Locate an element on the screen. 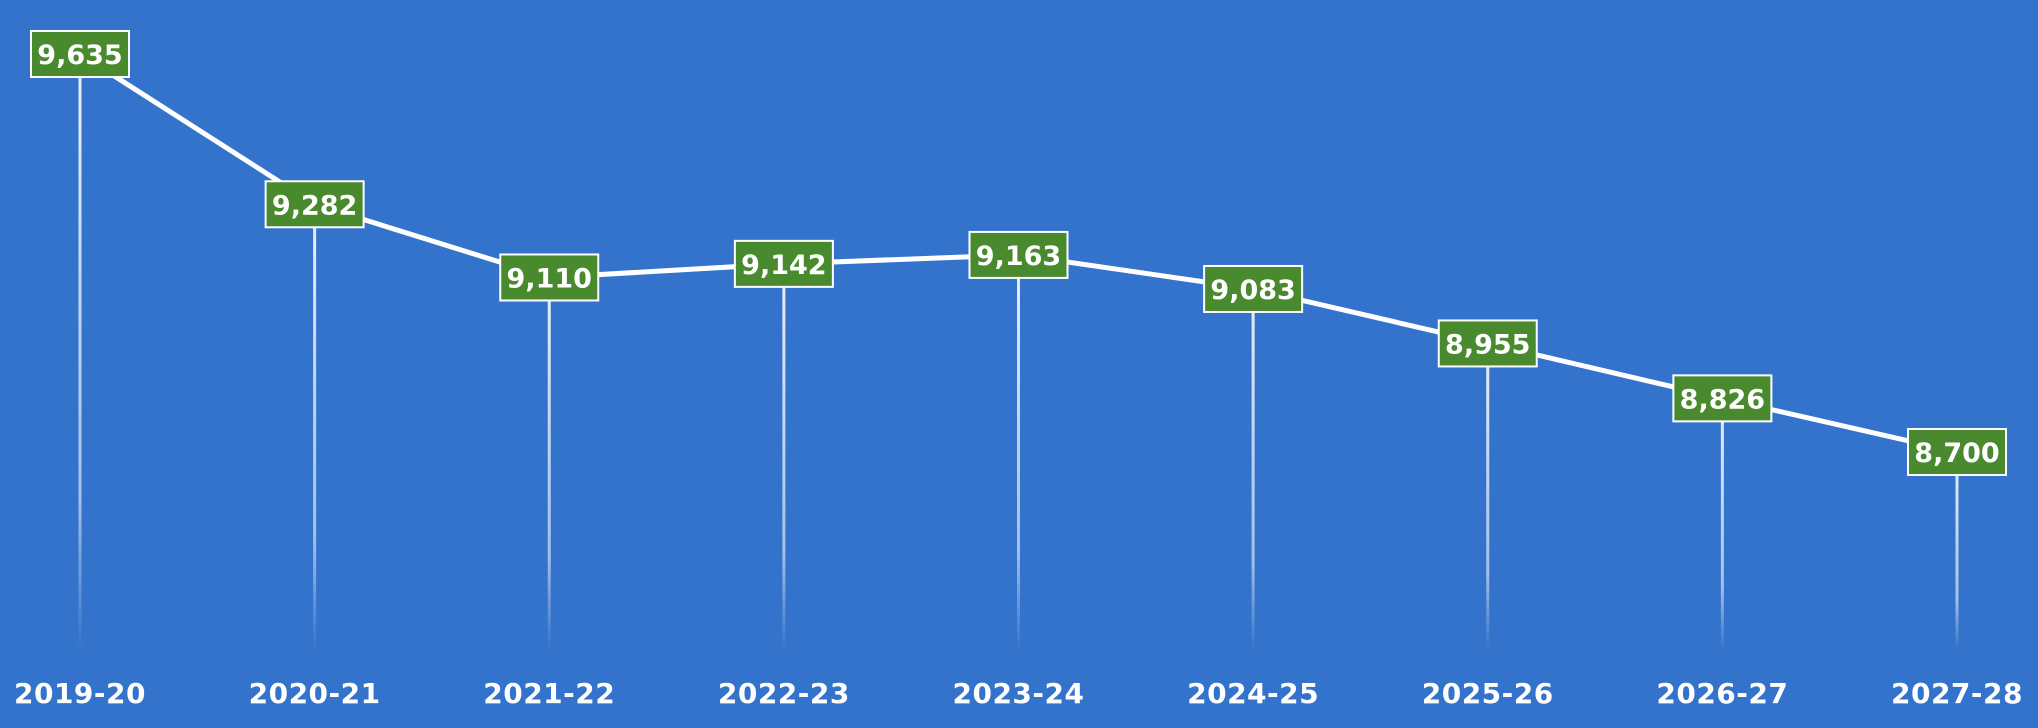 The image size is (2038, 728). data-label-text: 9,635 is located at coordinates (79, 55).